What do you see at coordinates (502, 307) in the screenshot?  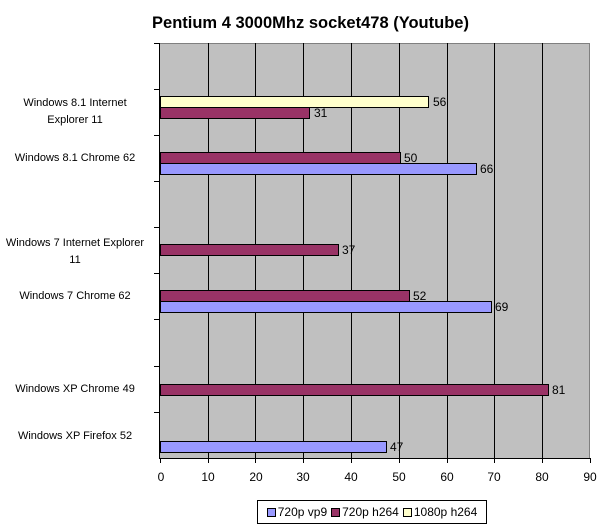 I see `value-label: 69` at bounding box center [502, 307].